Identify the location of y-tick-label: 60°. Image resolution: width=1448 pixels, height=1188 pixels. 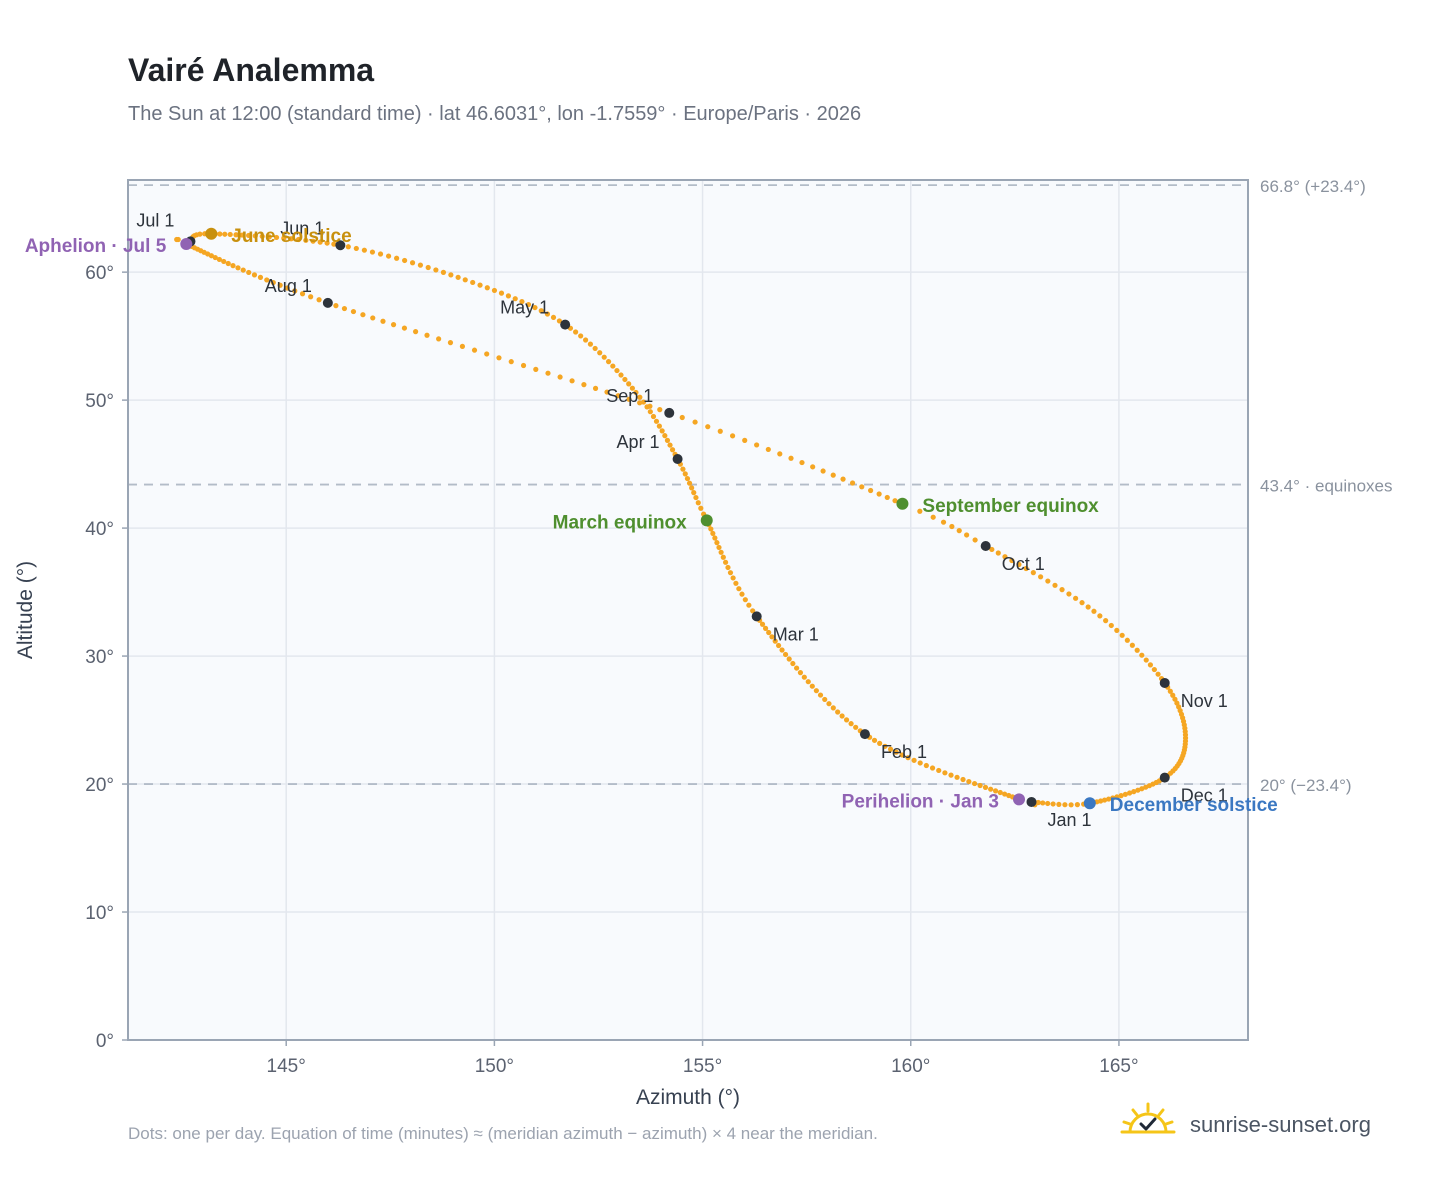
(99, 273).